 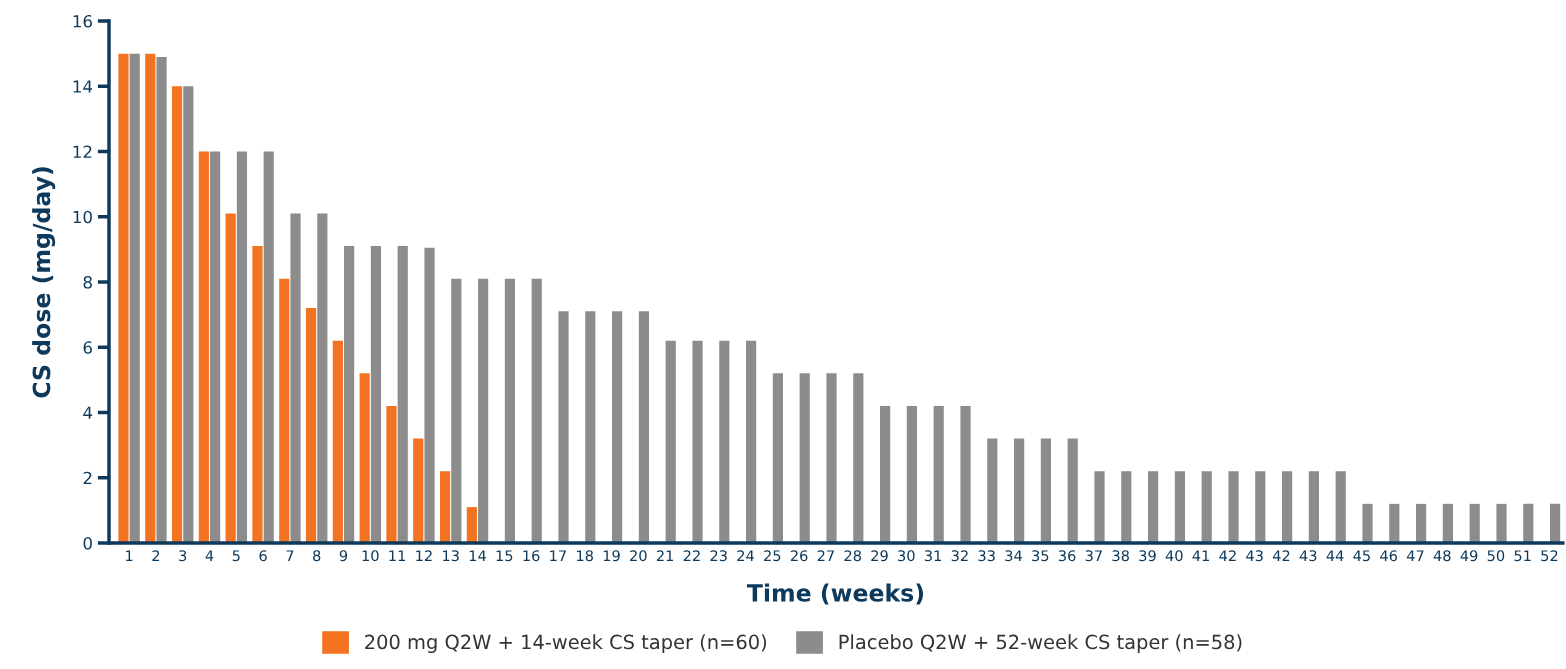 I want to click on y-tick-label: 4, so click(x=88, y=412).